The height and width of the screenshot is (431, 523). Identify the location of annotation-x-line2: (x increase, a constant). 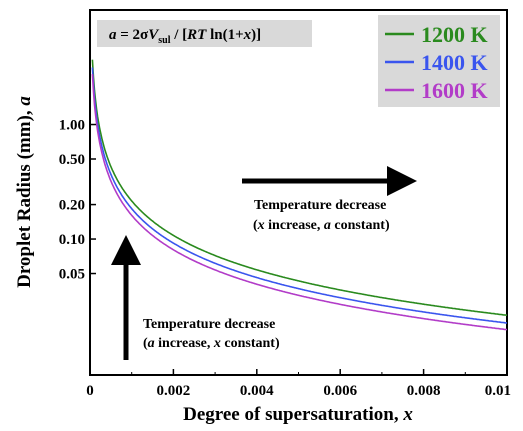
(321, 225).